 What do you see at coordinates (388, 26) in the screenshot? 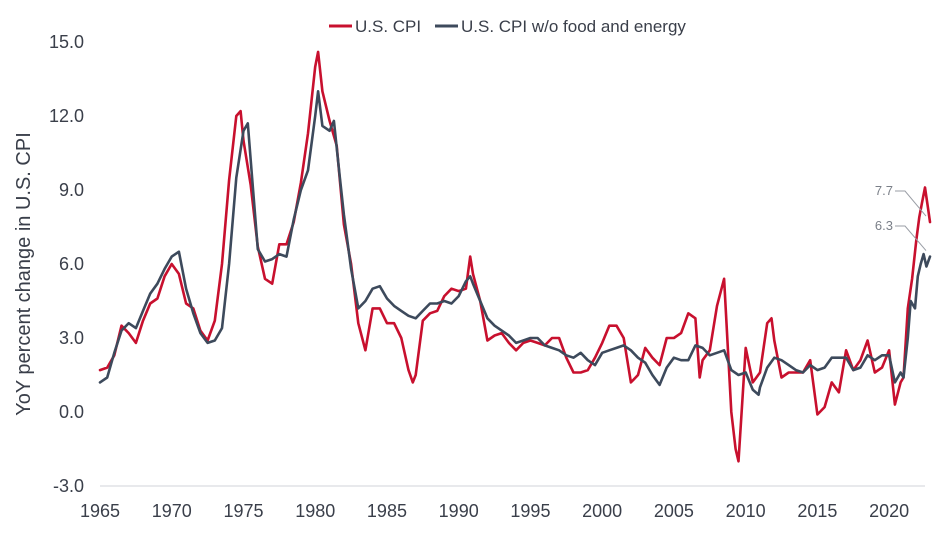
I see `legend-label-us-cpi: U.S. CPI` at bounding box center [388, 26].